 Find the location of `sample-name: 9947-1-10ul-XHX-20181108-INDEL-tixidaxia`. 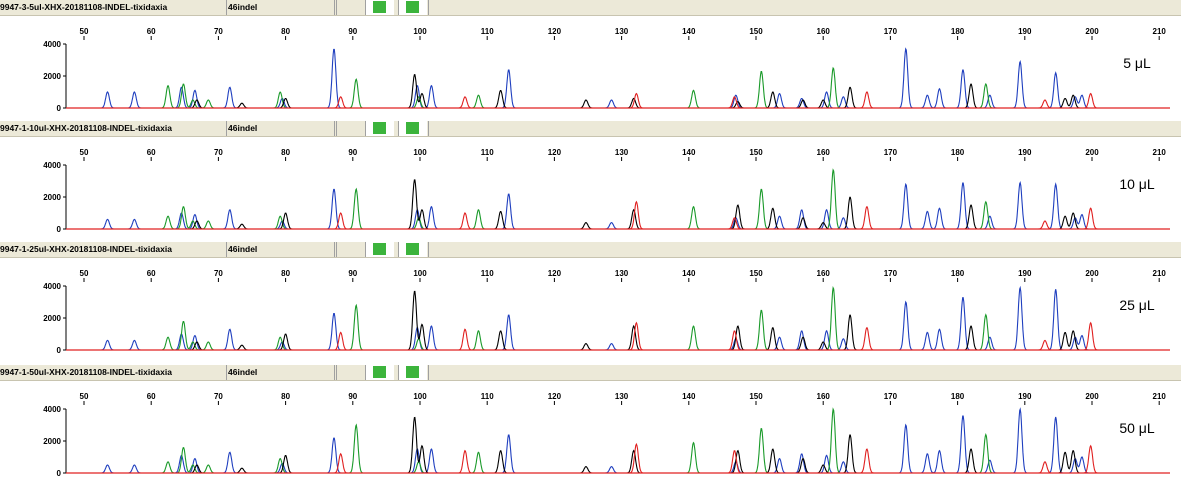

sample-name: 9947-1-10ul-XHX-20181108-INDEL-tixidaxia is located at coordinates (113, 128).